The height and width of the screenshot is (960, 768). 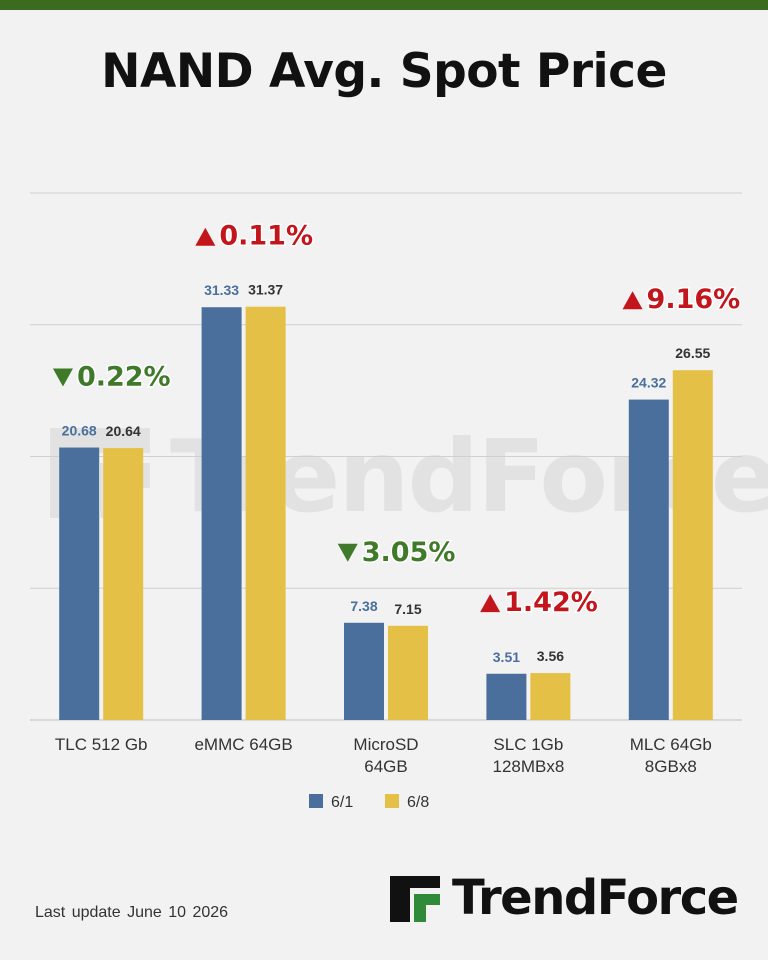 I want to click on data-label: 3.56, so click(x=550, y=656).